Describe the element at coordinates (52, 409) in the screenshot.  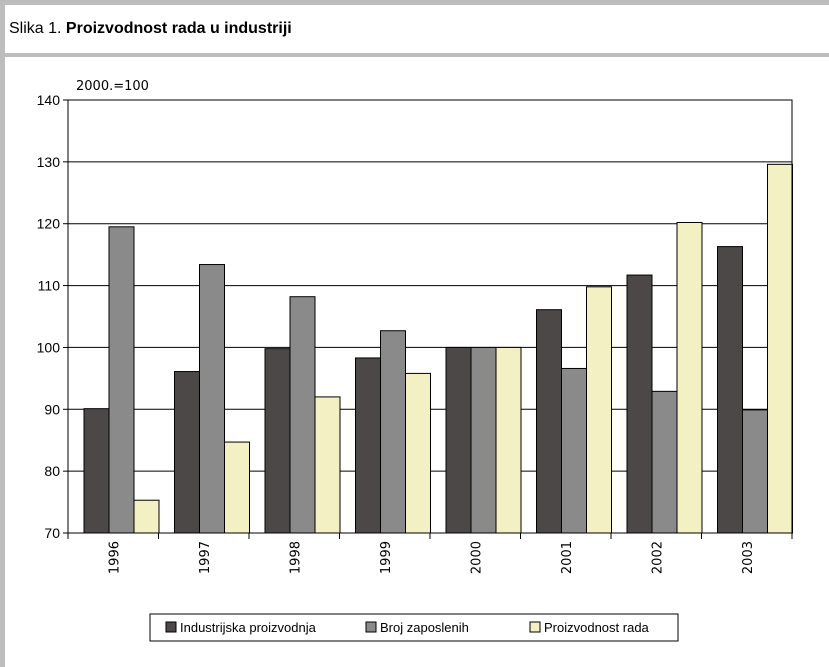
I see `y-tick-label-90: 90` at that location.